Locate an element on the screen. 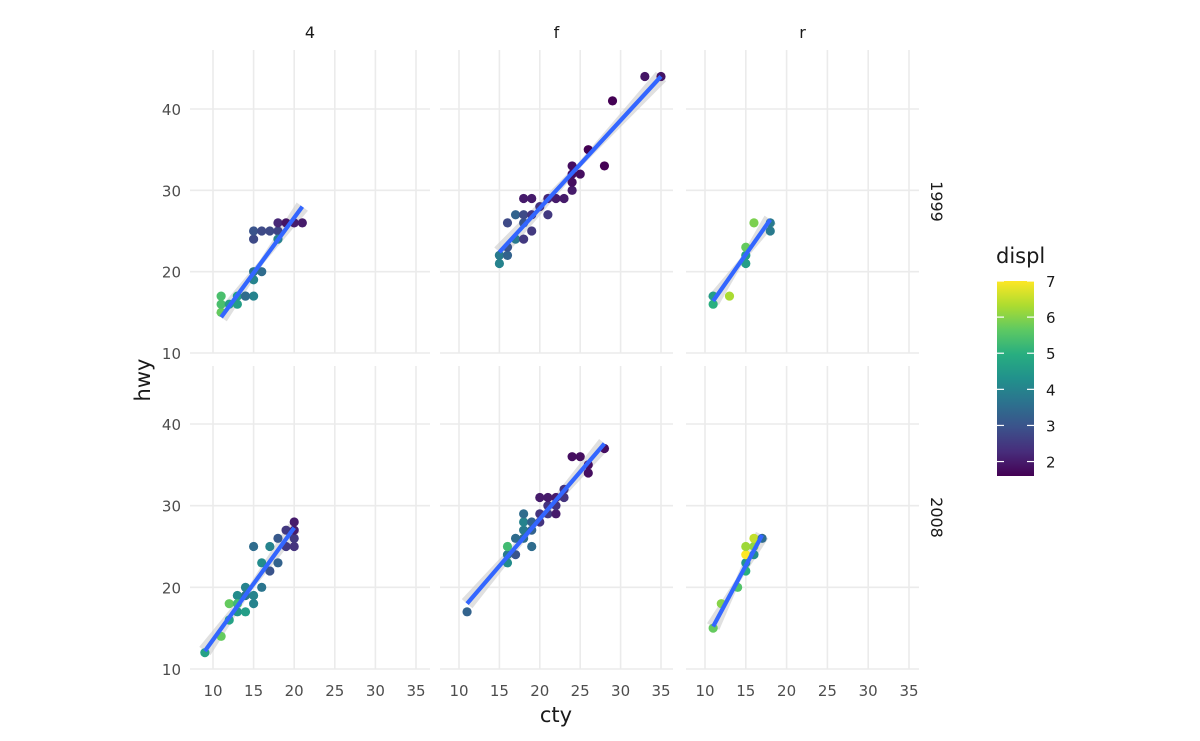 Image resolution: width=1200 pixels, height=741 pixels. legend-tick-label: 5 is located at coordinates (1051, 354).